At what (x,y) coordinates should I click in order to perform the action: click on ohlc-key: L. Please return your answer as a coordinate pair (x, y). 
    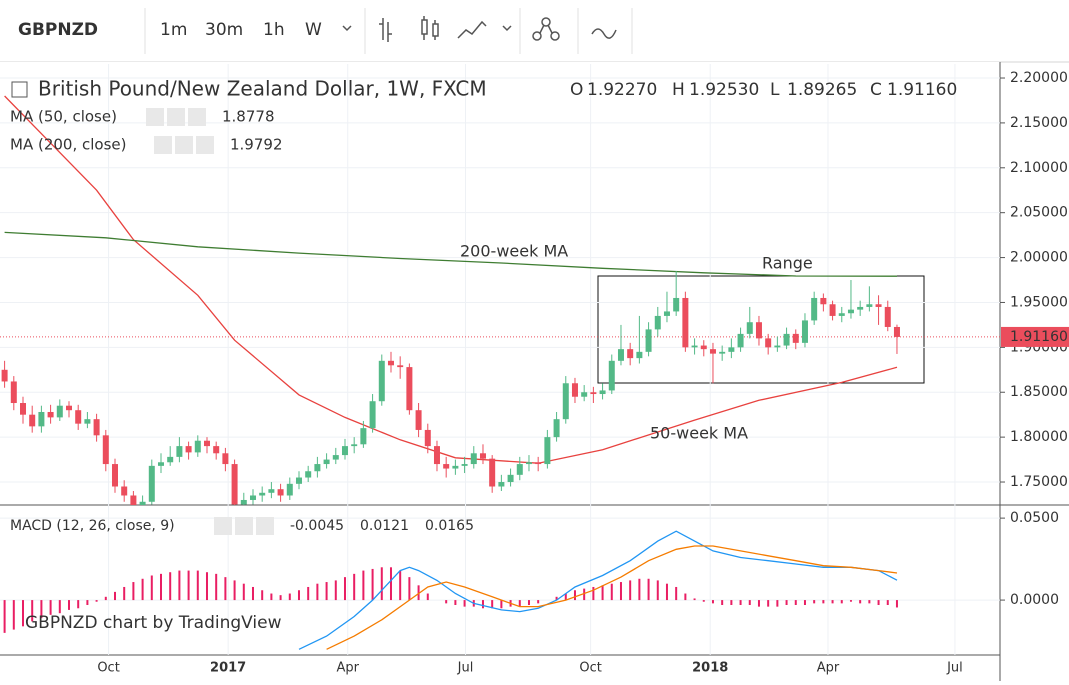
    Looking at the image, I should click on (775, 90).